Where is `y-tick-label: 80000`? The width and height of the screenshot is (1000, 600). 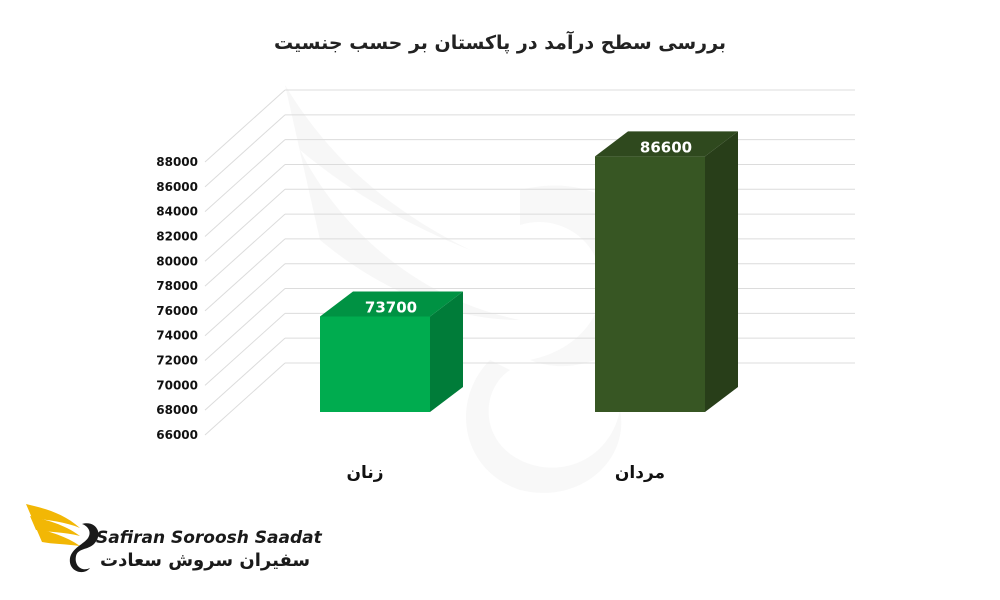
y-tick-label: 80000 is located at coordinates (177, 261).